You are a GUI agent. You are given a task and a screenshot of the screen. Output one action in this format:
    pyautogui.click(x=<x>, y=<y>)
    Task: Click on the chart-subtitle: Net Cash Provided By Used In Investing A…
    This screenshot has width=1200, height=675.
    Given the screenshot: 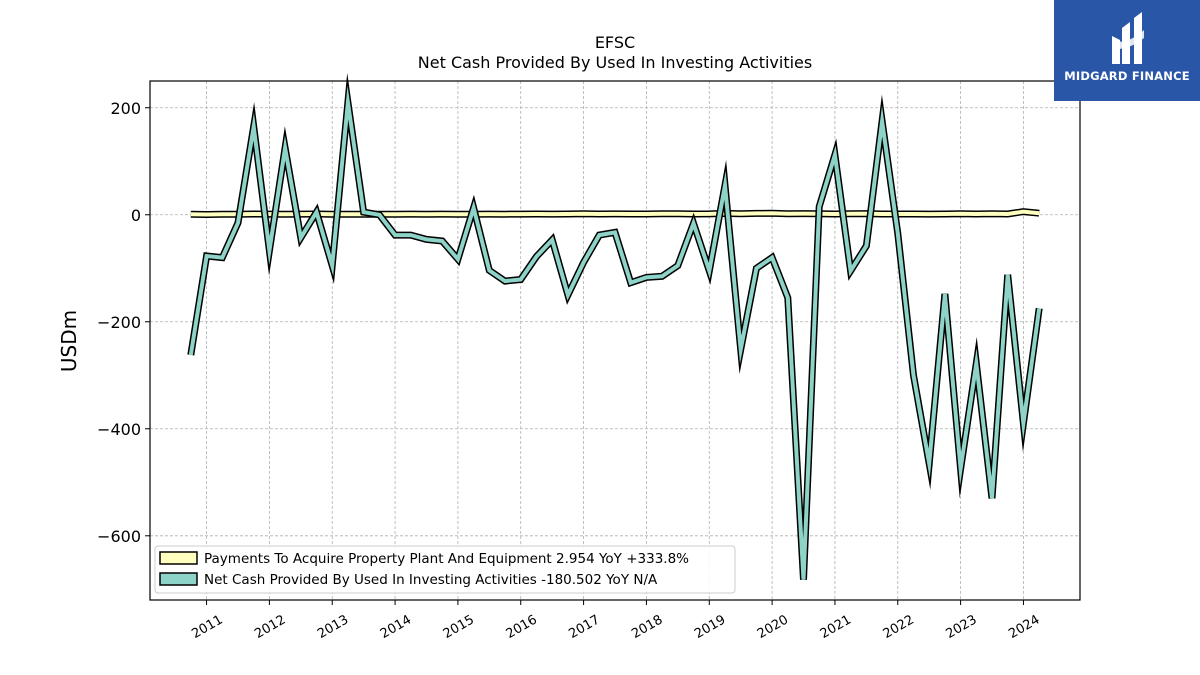 What is the action you would take?
    pyautogui.click(x=615, y=62)
    